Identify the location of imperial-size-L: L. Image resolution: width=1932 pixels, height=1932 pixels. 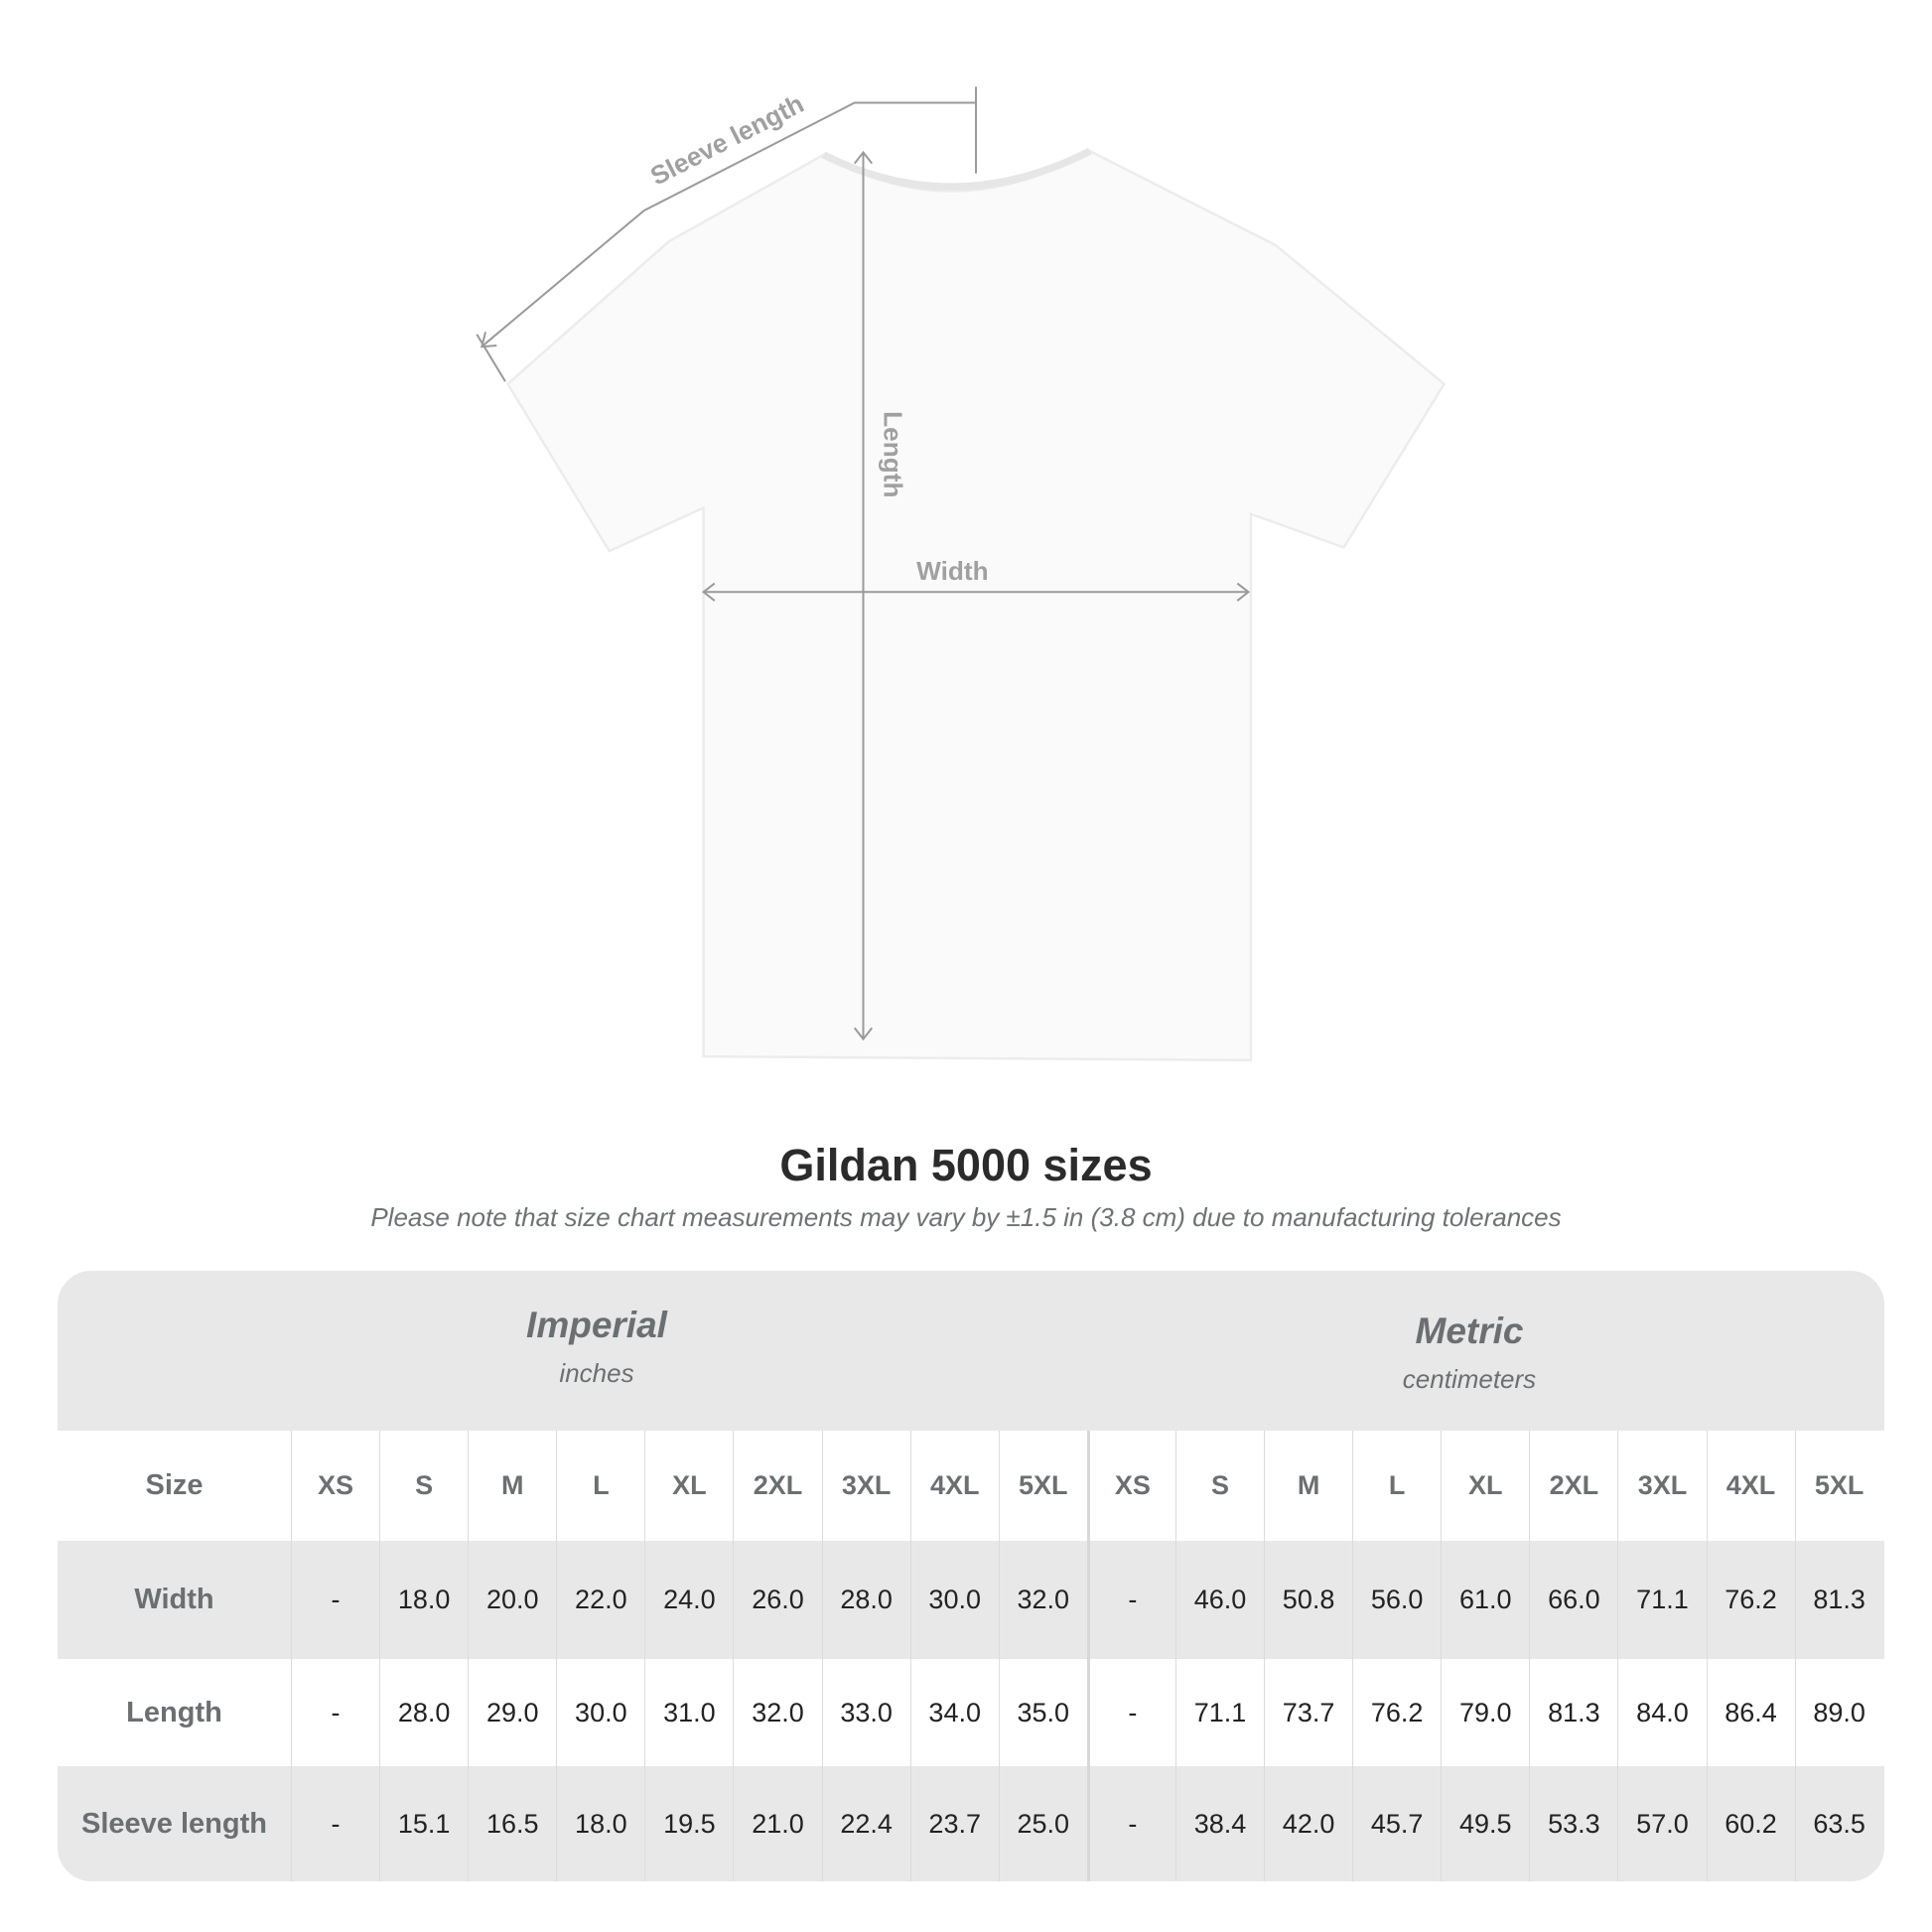
(600, 1486).